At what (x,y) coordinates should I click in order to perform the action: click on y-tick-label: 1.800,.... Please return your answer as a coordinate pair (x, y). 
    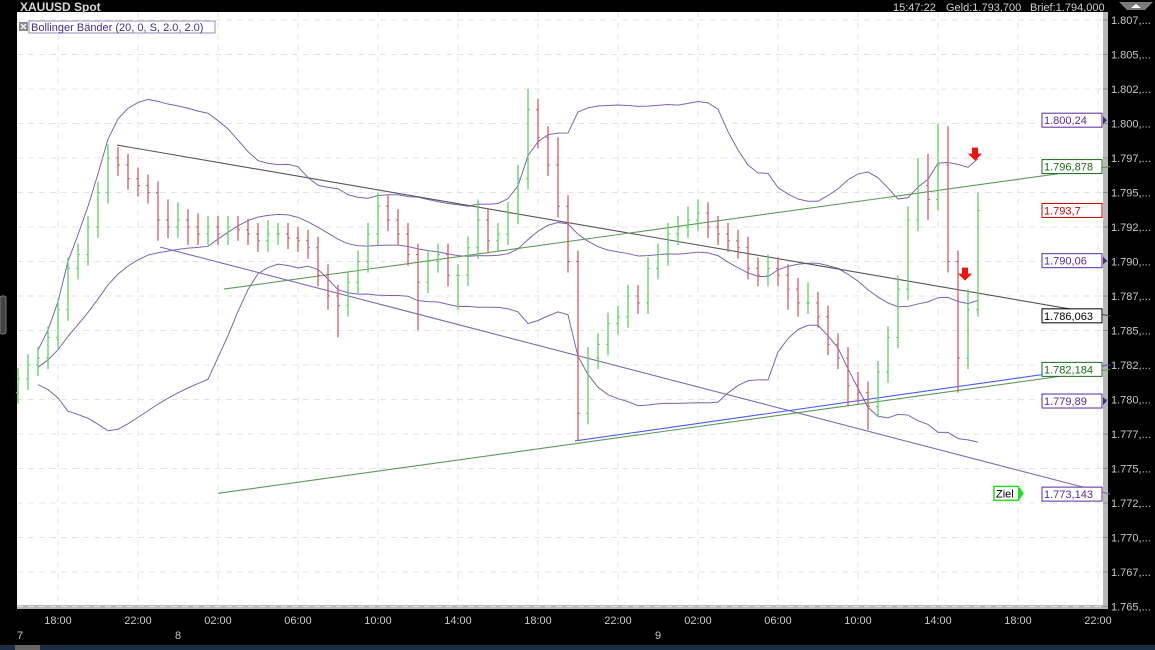
    Looking at the image, I should click on (1131, 125).